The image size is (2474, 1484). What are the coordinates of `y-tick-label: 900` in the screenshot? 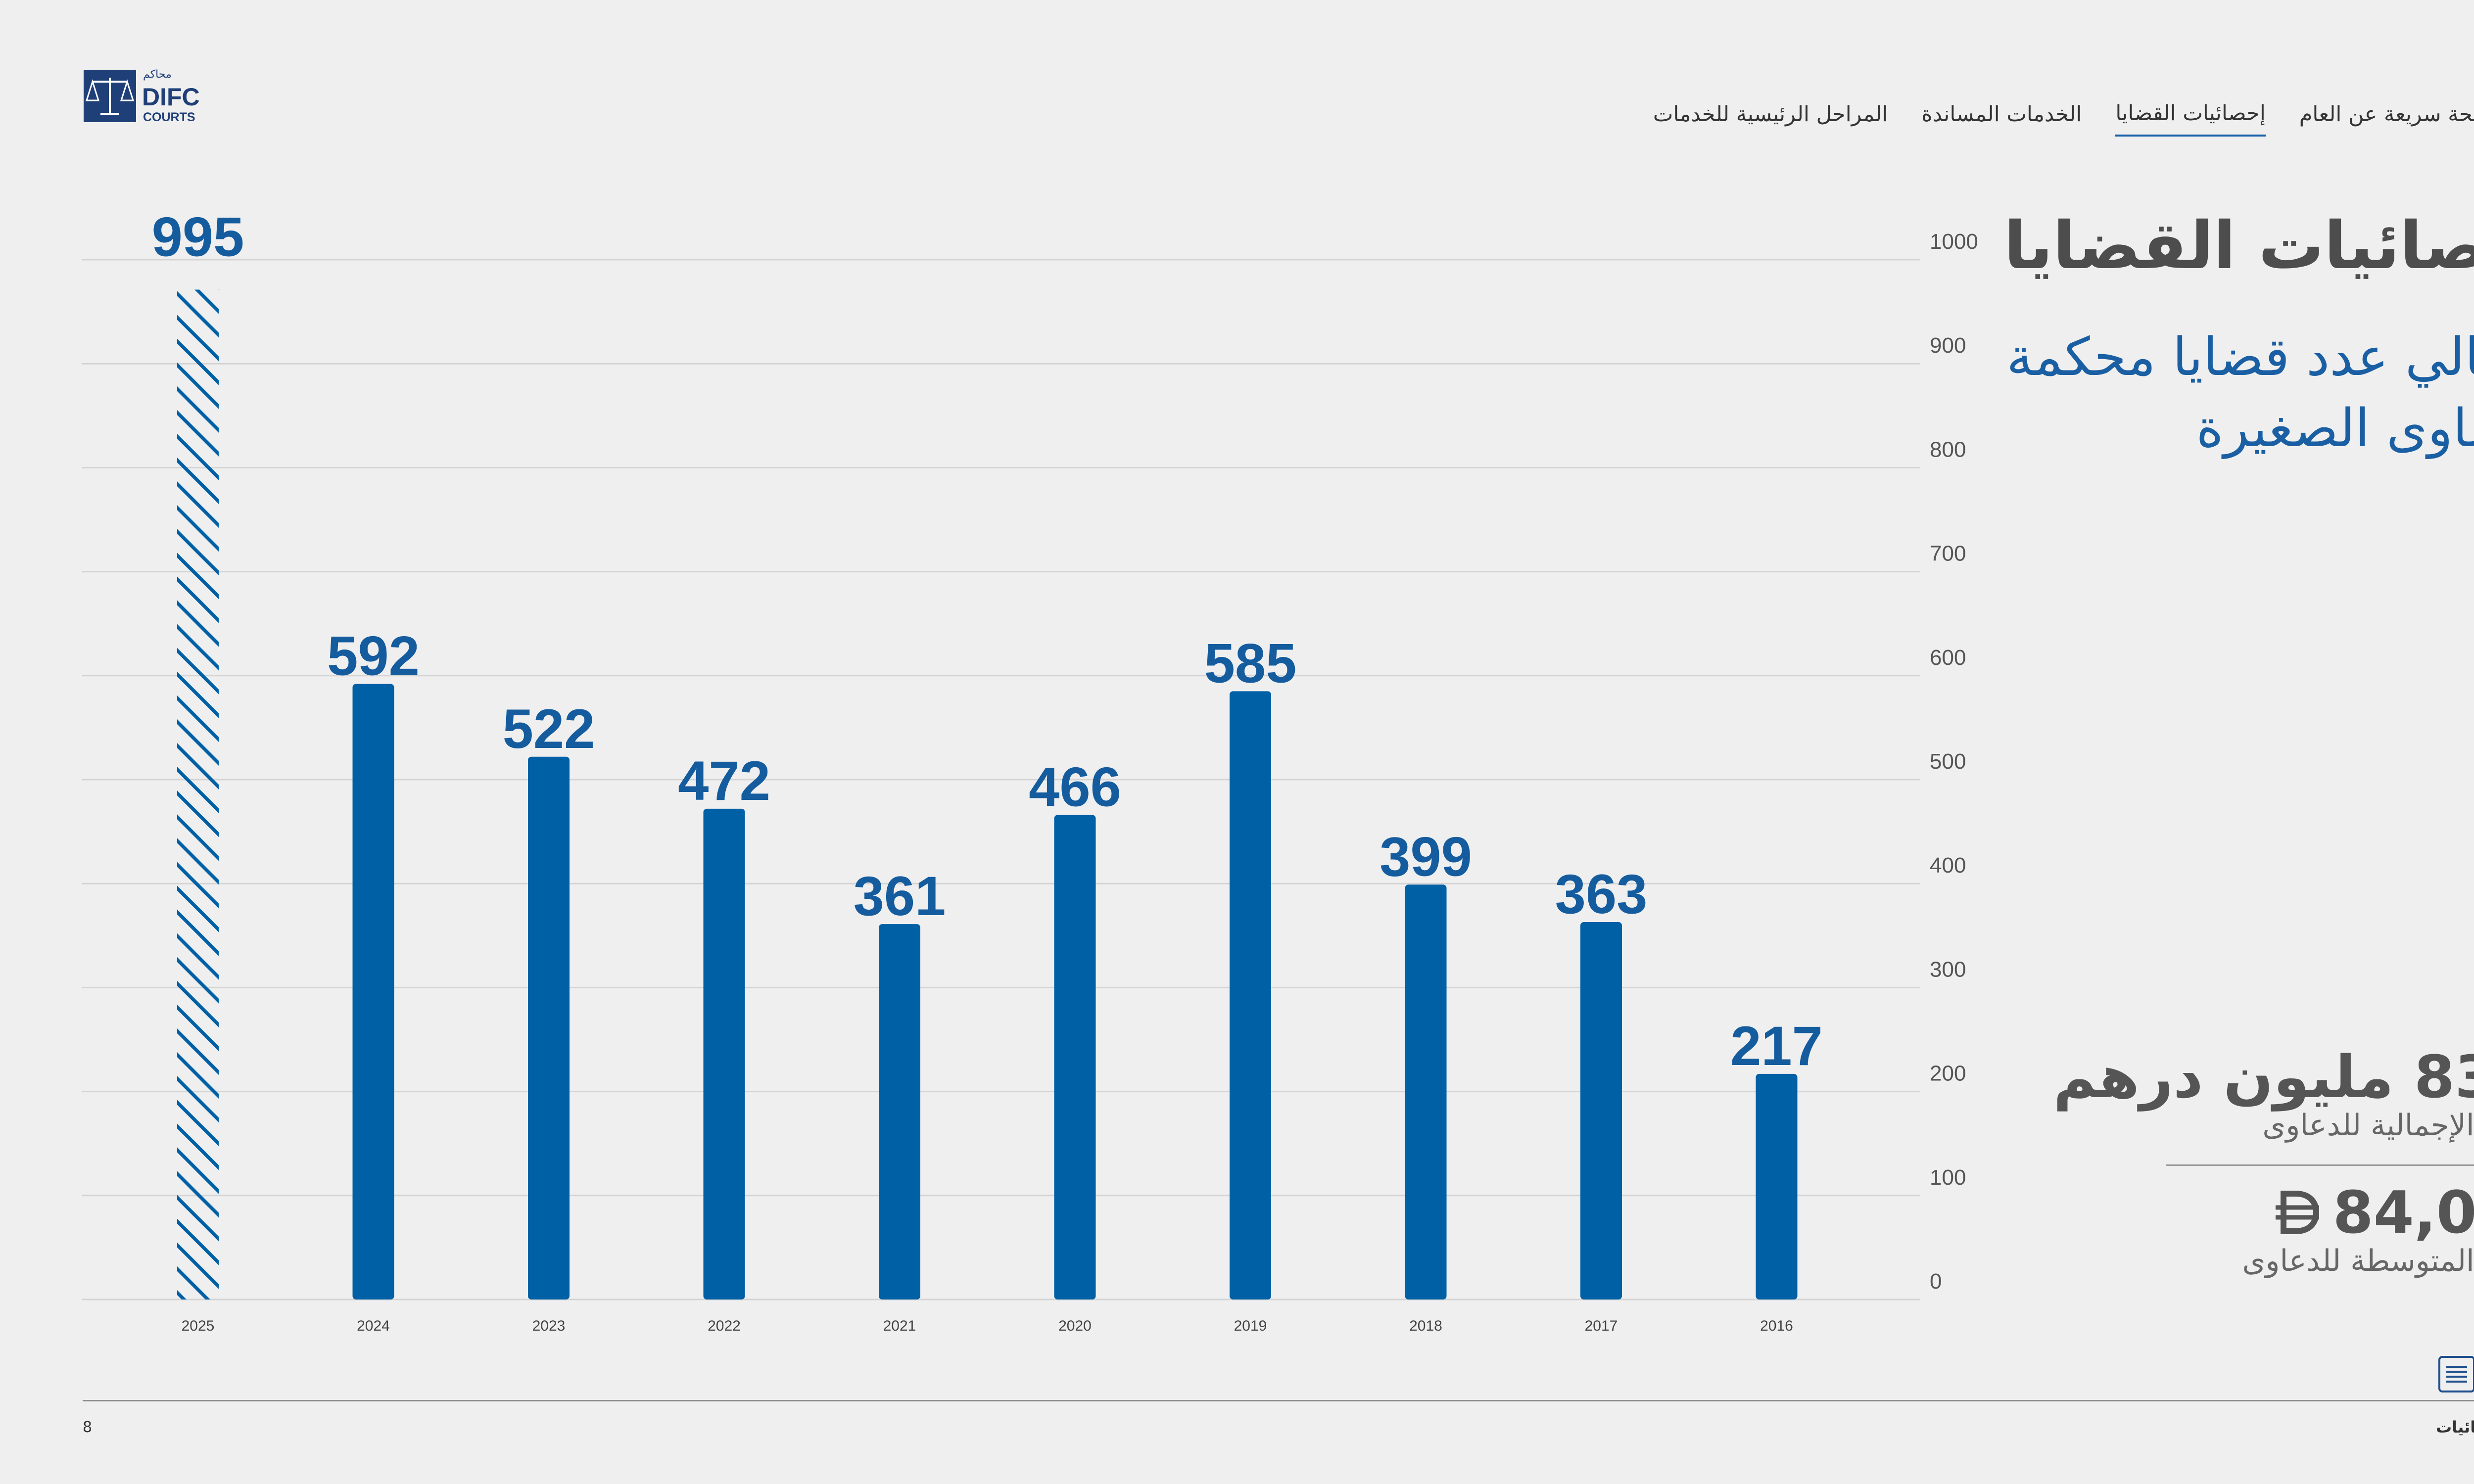 It's located at (1948, 345).